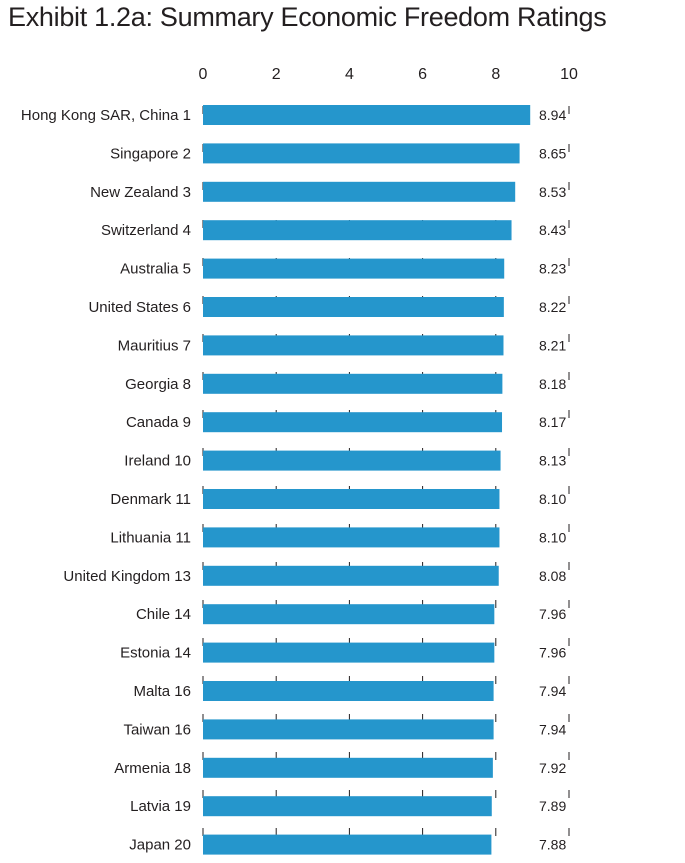 This screenshot has height=863, width=685. I want to click on value-label: 8.13, so click(552, 461).